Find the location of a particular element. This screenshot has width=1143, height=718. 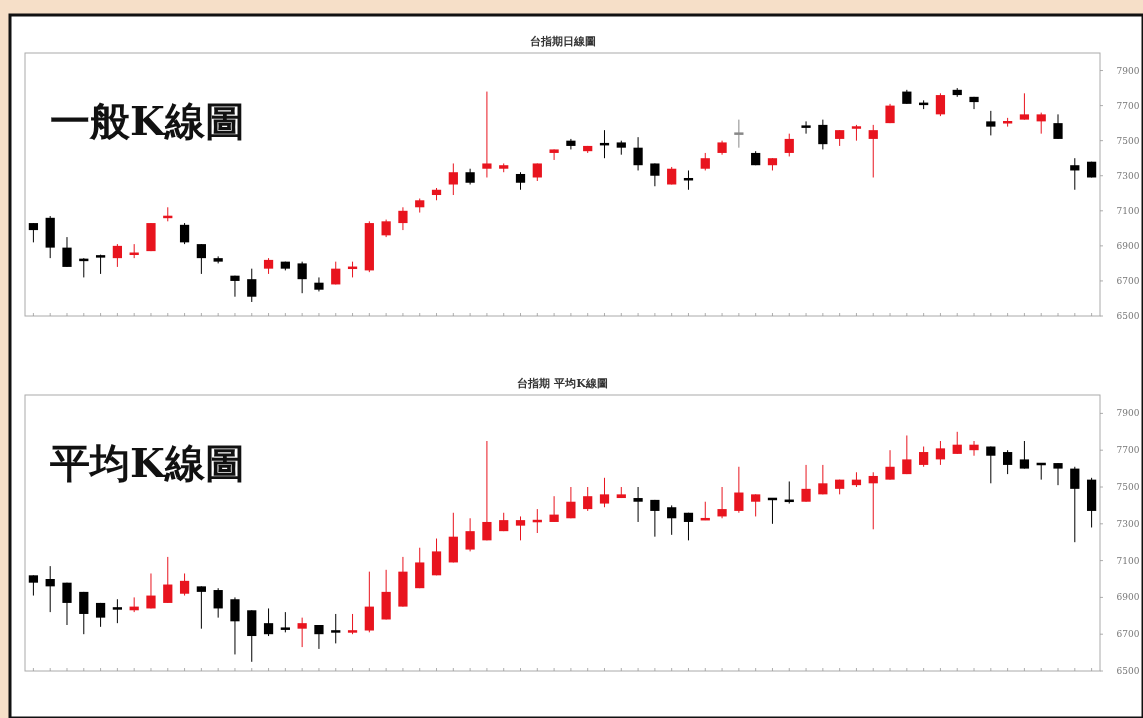

chart-title: 台指期 平均K線圖 is located at coordinates (562, 383).